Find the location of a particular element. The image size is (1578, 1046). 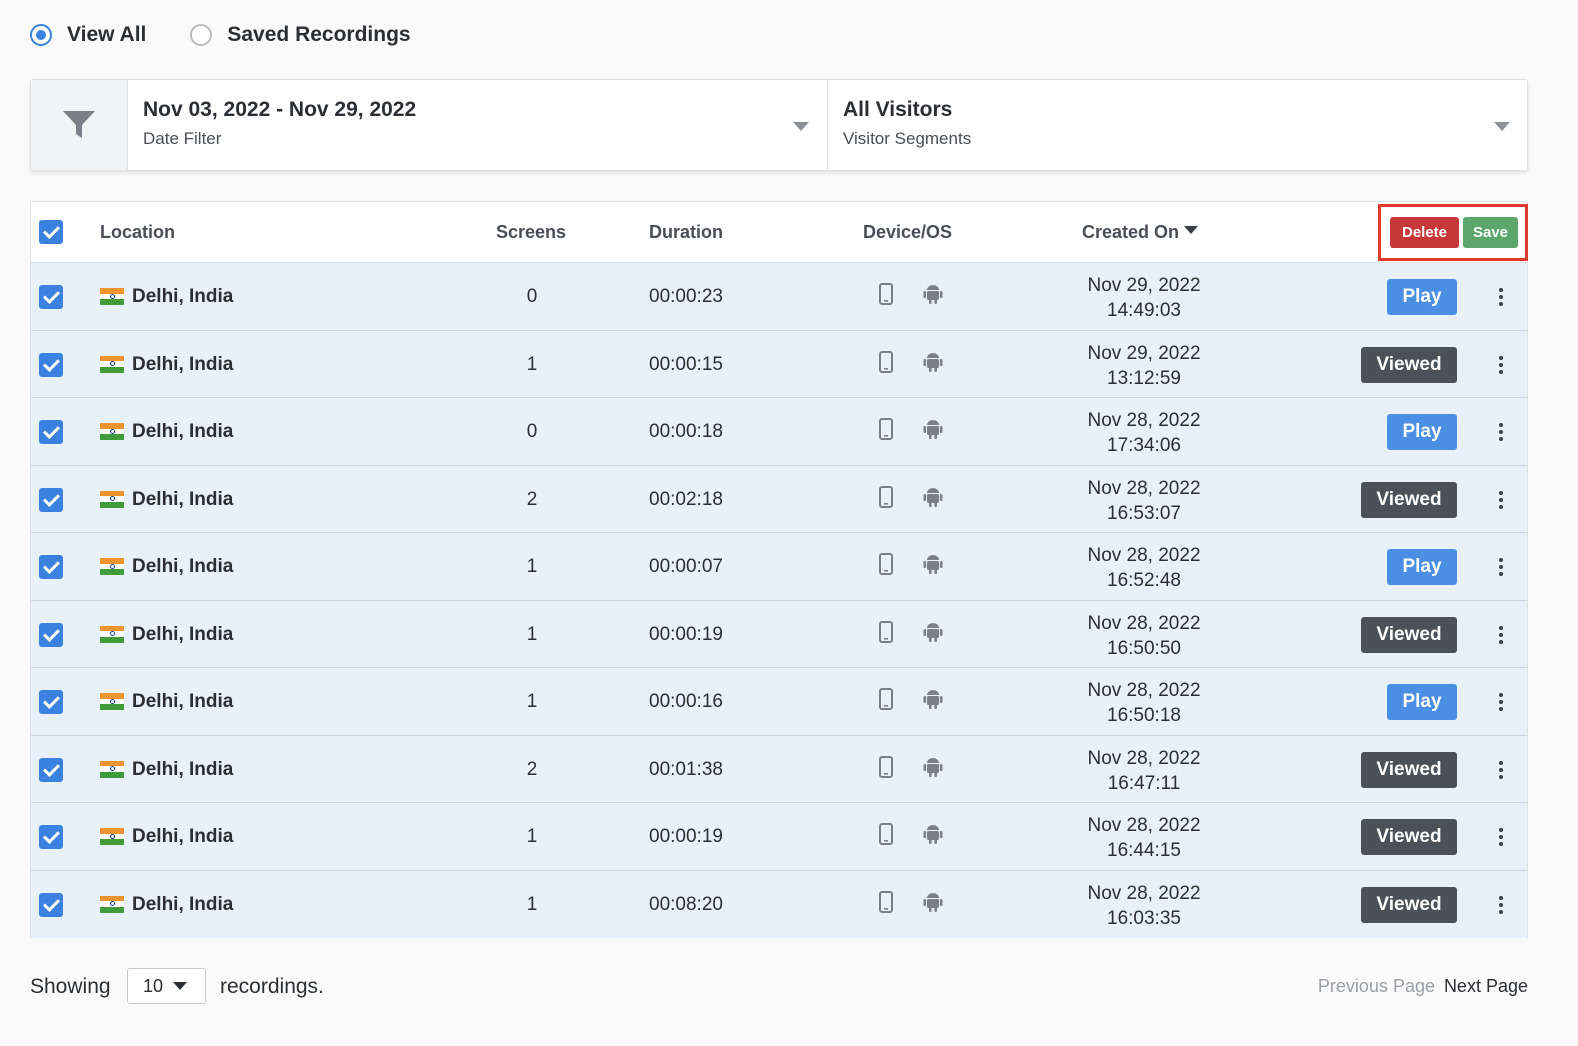

header-duration: Duration is located at coordinates (686, 232).